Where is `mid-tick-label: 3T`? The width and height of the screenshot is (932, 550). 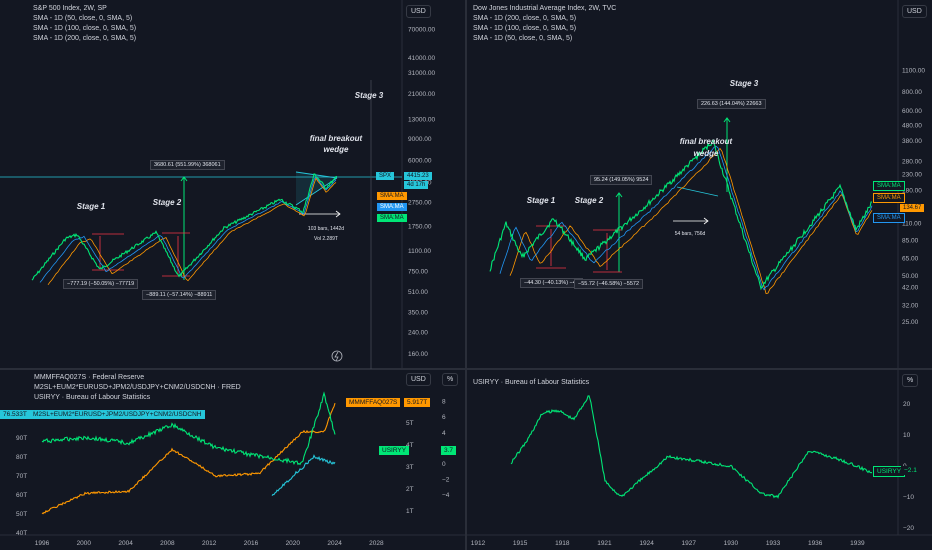 mid-tick-label: 3T is located at coordinates (410, 467).